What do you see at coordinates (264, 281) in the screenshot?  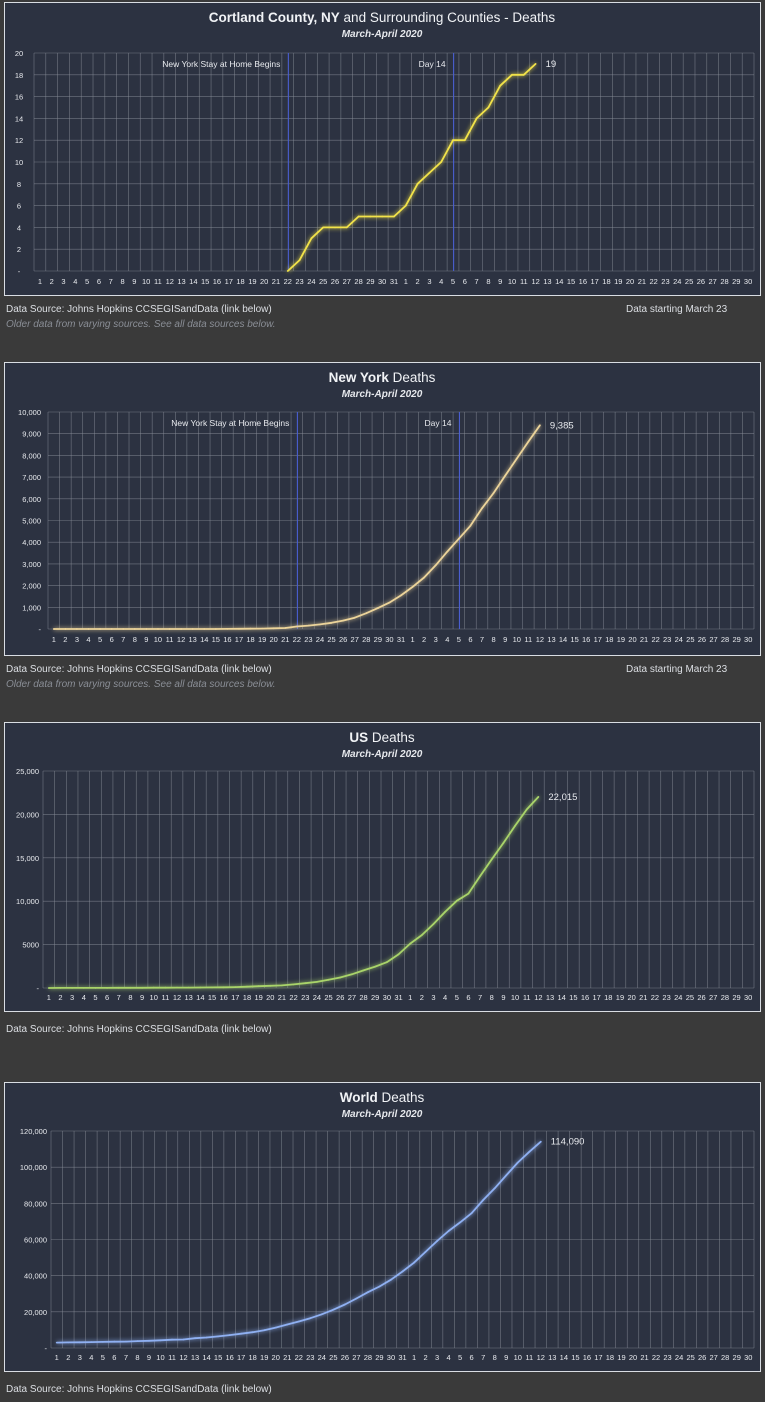 I see `x-tick-label: 20` at bounding box center [264, 281].